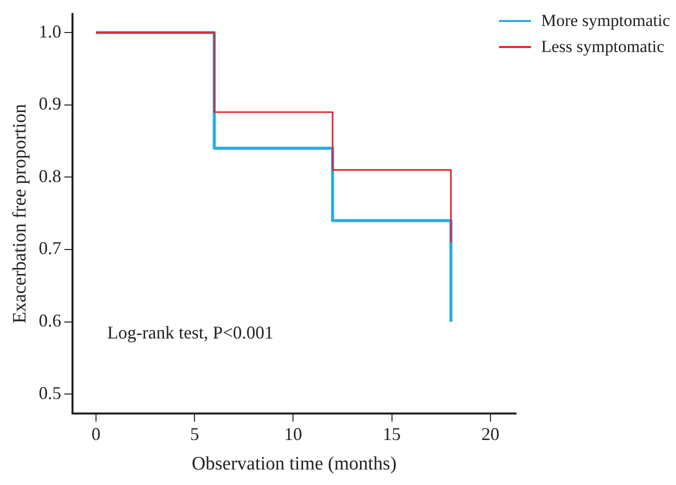  I want to click on x-tick-label: 5, so click(195, 434).